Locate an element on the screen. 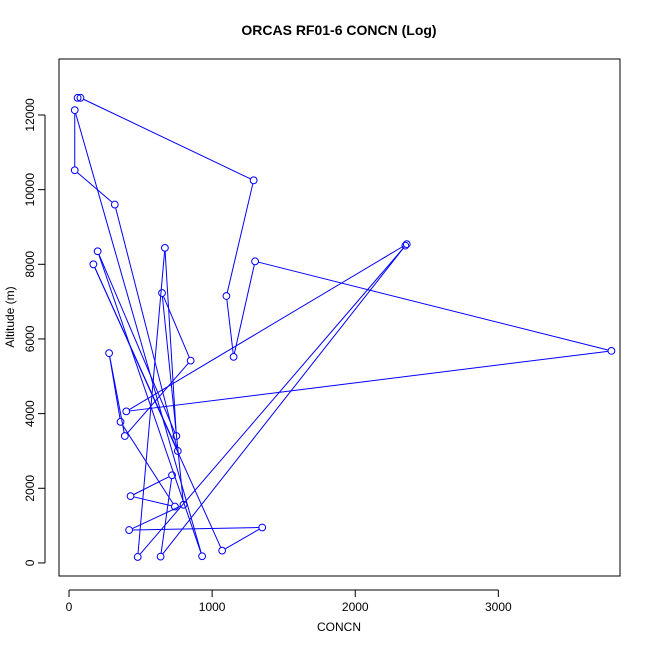 This screenshot has height=650, width=650. y-tick-label: 0 is located at coordinates (30, 562).